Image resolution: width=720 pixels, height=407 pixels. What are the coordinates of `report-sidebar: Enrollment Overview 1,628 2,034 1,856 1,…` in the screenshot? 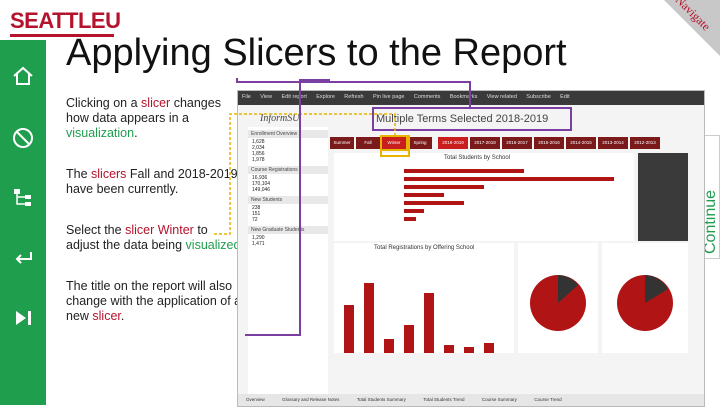 It's located at (288, 266).